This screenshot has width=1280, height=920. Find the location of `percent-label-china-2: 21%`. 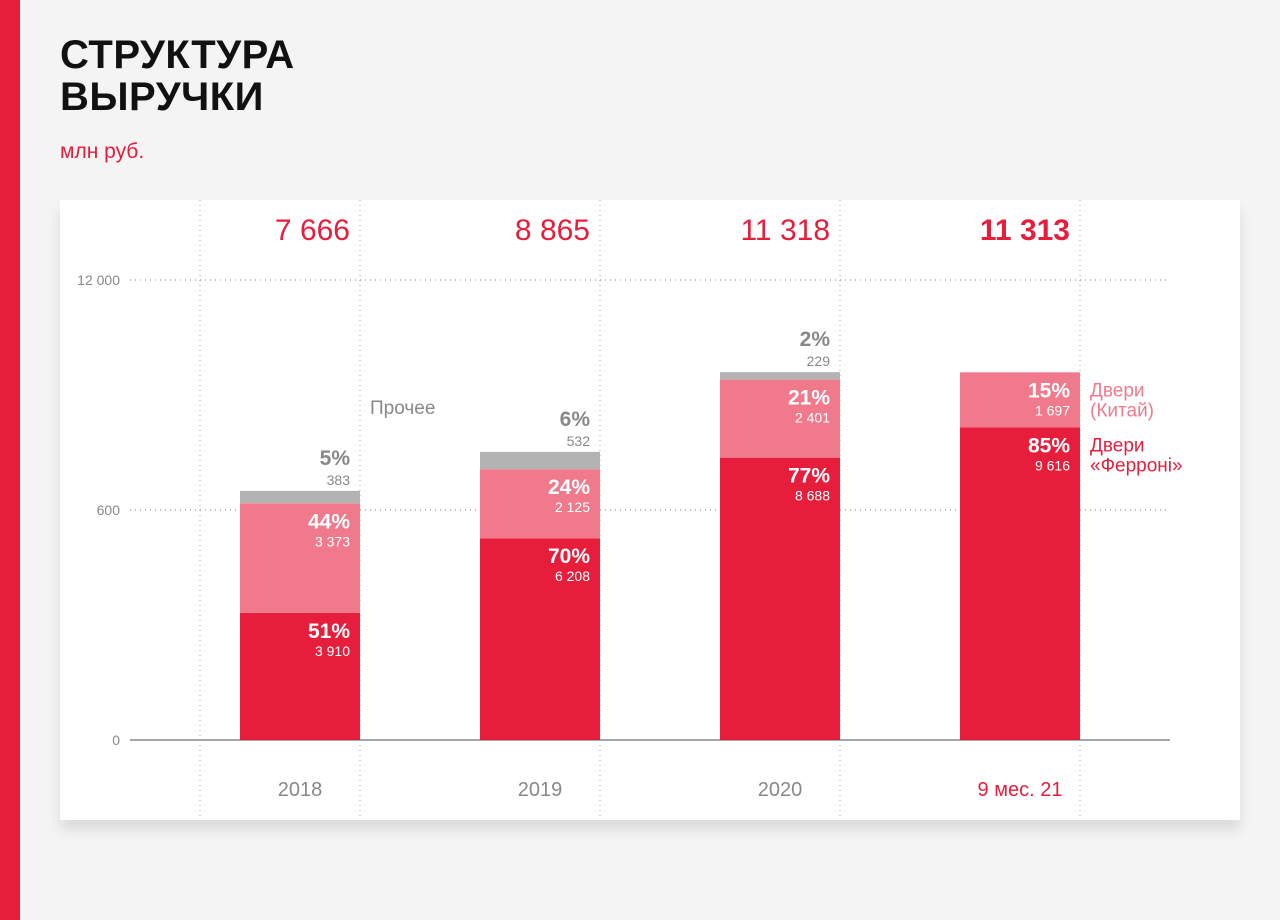

percent-label-china-2: 21% is located at coordinates (809, 398).